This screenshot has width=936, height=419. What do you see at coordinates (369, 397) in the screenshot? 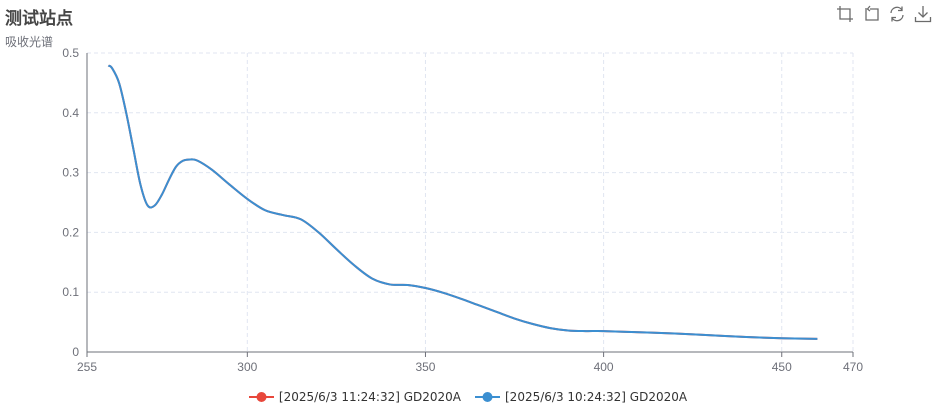
I see `legend-label: [2025/6/3 11:24:32] GD2020A` at bounding box center [369, 397].